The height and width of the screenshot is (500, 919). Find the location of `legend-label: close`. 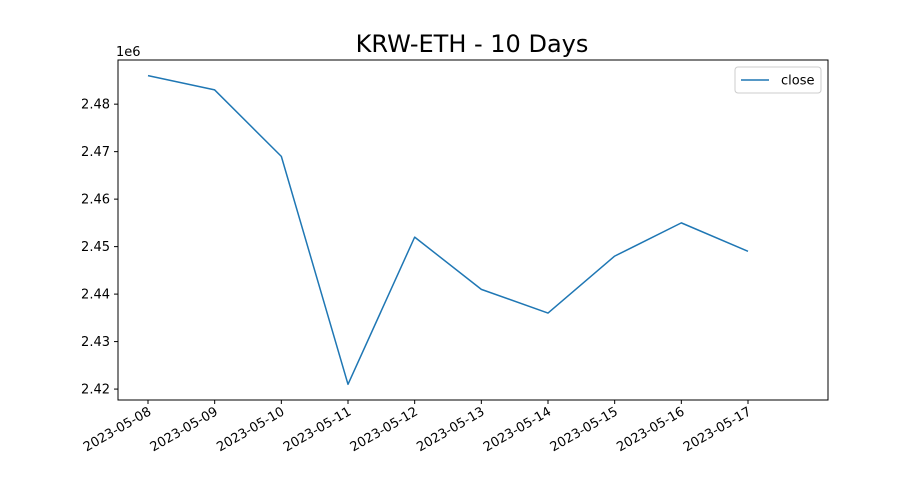

legend-label: close is located at coordinates (797, 81).